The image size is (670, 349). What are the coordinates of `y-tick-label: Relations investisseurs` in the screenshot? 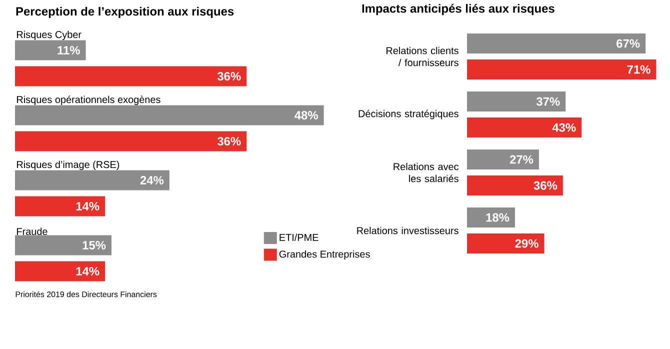 It's located at (407, 230).